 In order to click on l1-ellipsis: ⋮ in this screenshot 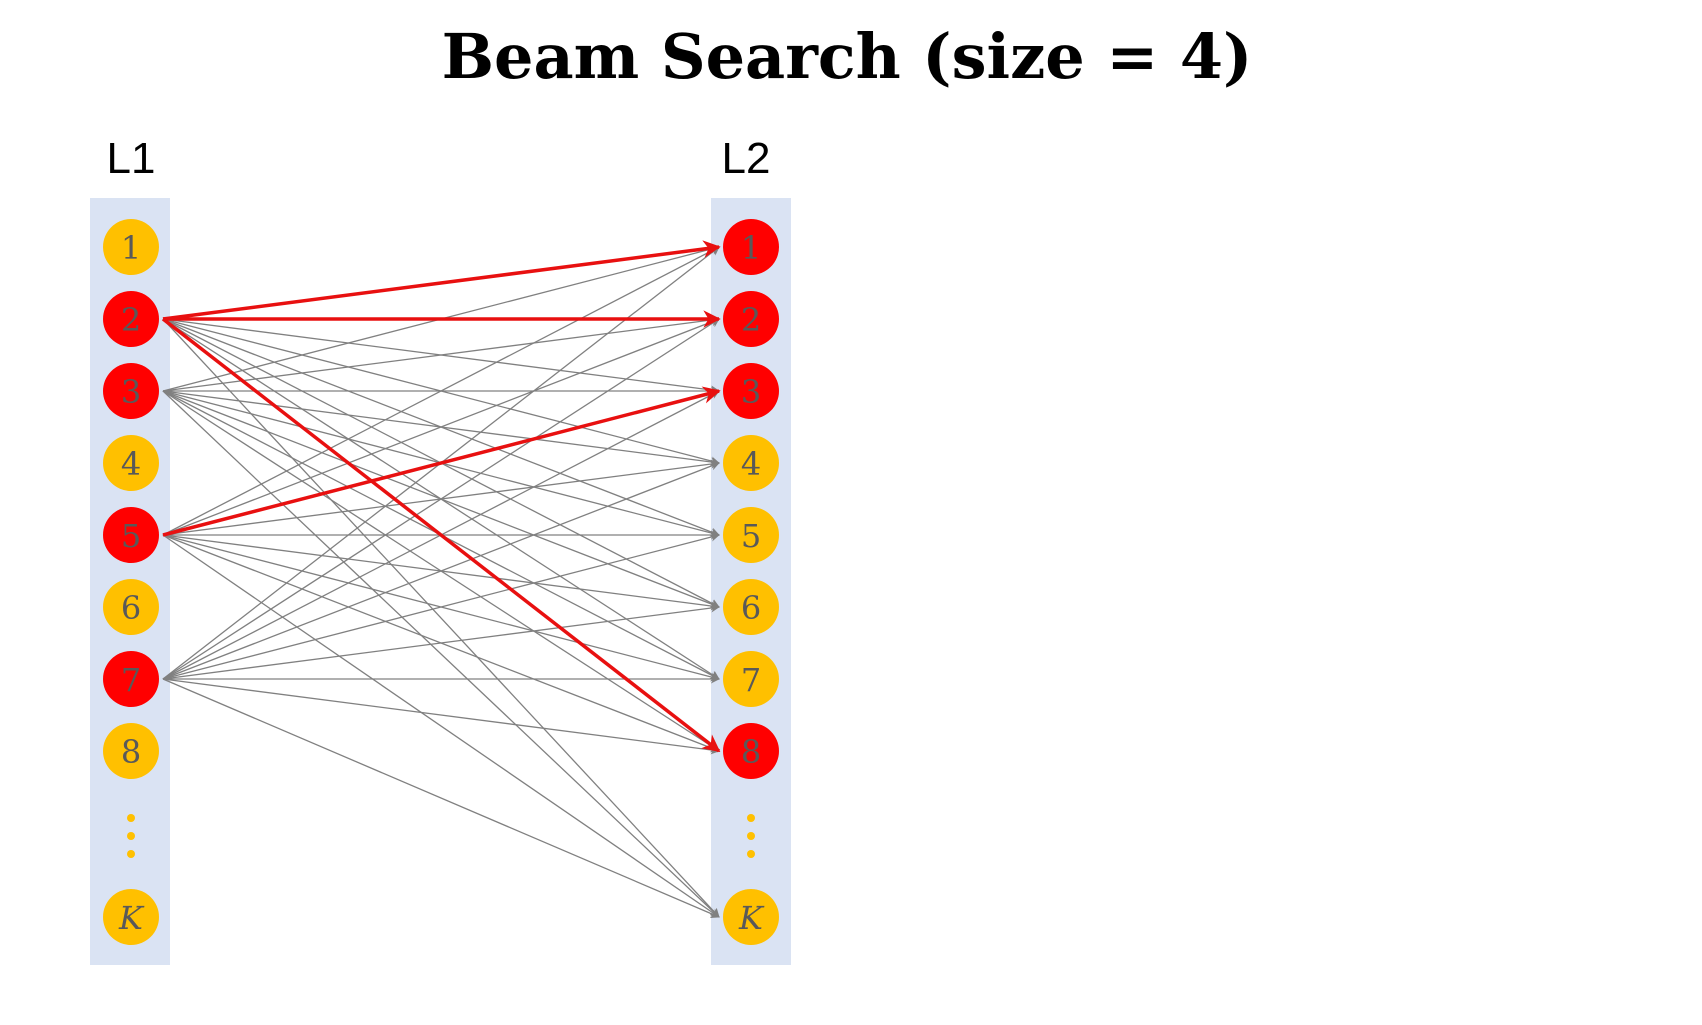, I will do `click(131, 836)`.